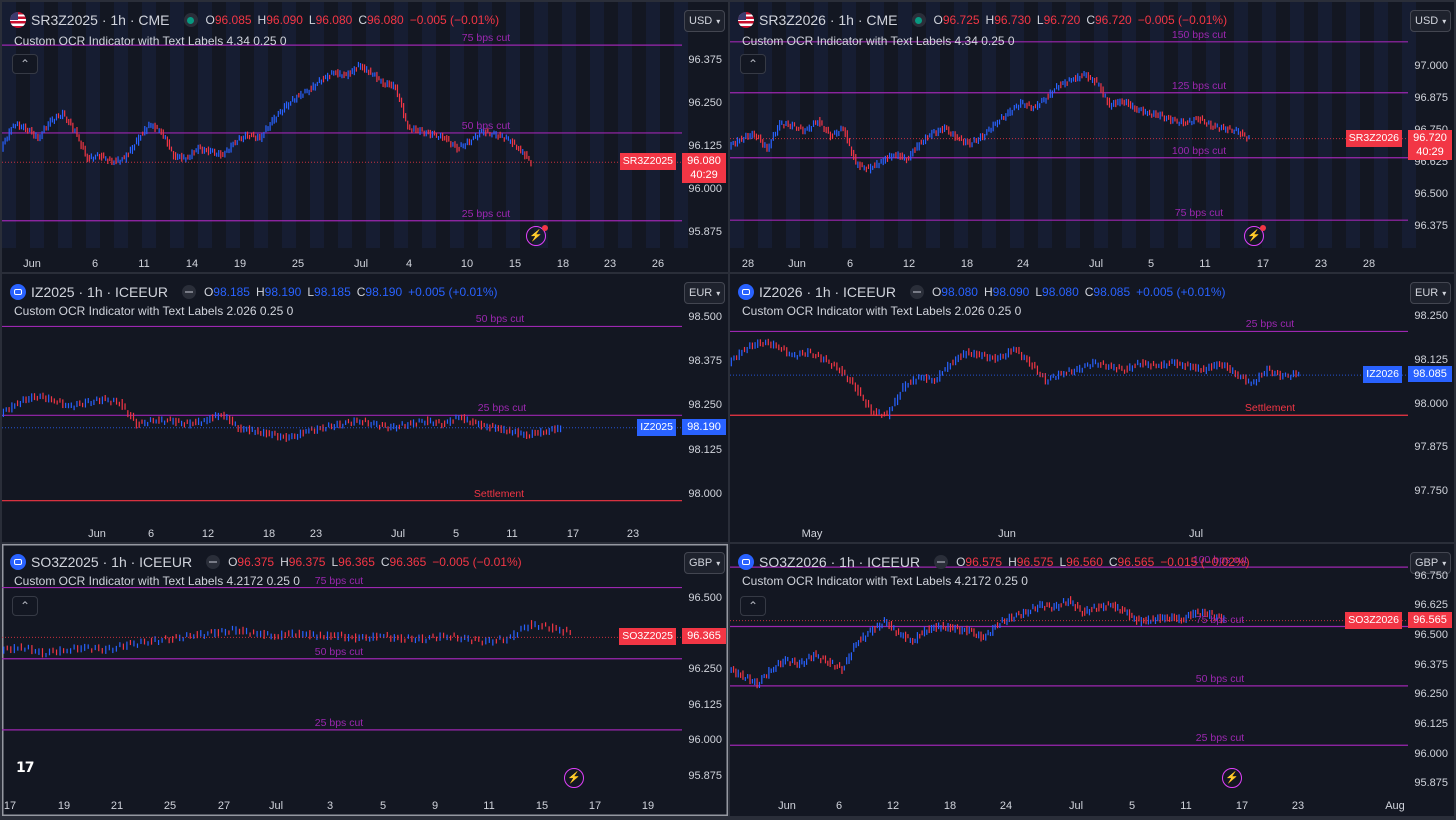 The image size is (1456, 820). What do you see at coordinates (362, 20) in the screenshot?
I see `ohlc-key: C` at bounding box center [362, 20].